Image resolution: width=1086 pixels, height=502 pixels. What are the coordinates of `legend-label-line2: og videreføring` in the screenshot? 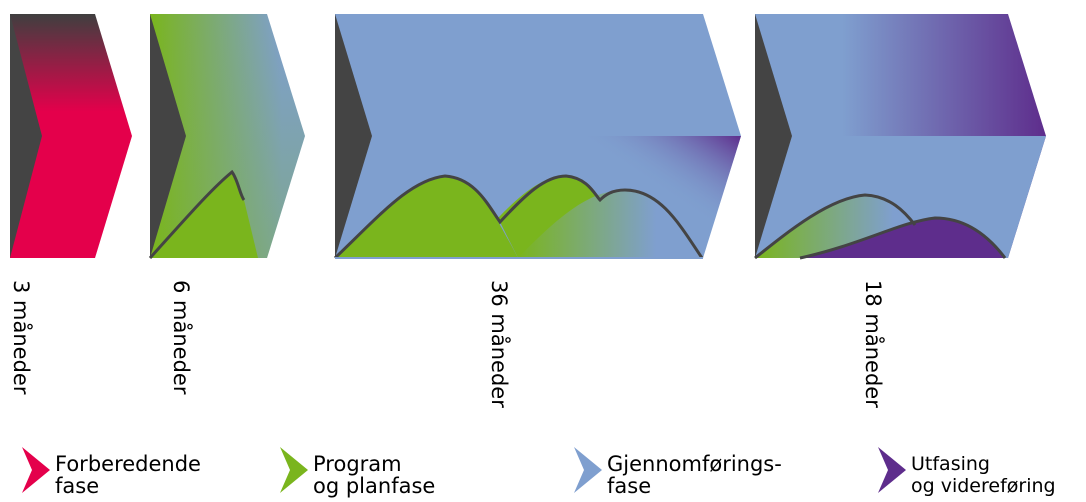 It's located at (983, 486).